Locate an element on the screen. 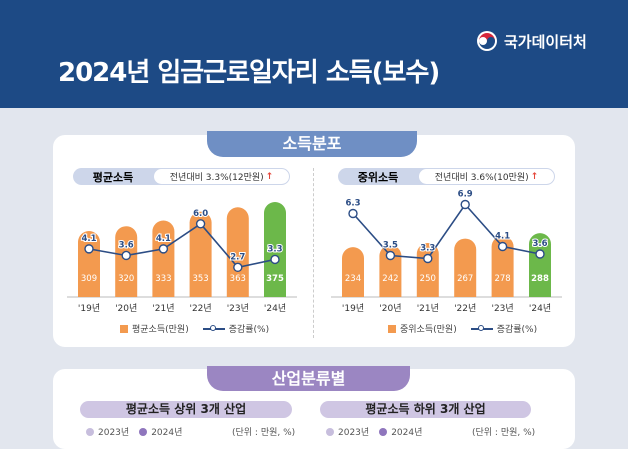  top3-legend: 2023년 2024년 is located at coordinates (134, 431).